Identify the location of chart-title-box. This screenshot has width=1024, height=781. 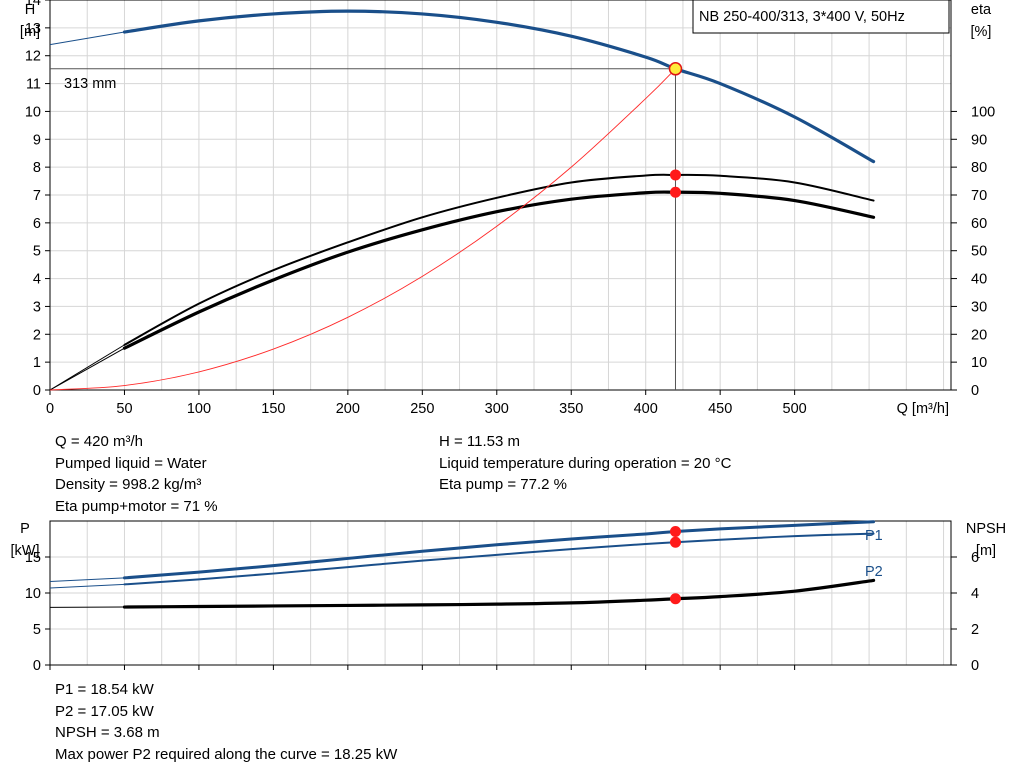
(821, 17).